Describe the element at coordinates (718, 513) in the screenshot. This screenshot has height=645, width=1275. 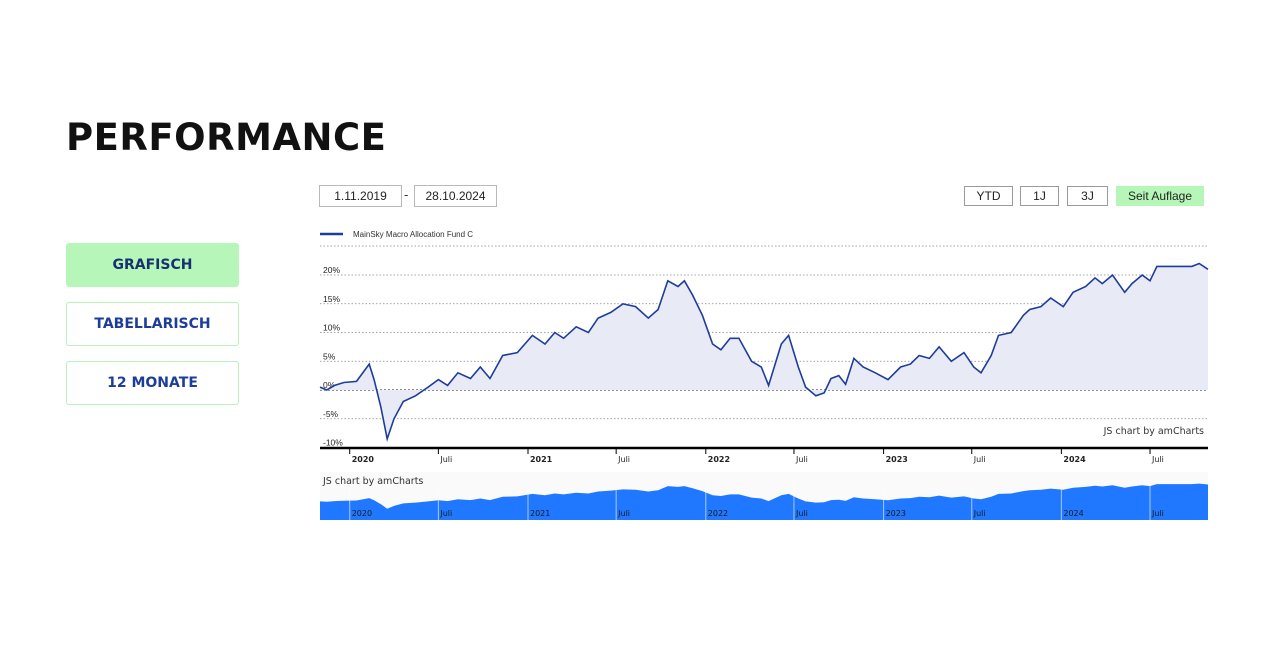
I see `navigator-label: 2022` at that location.